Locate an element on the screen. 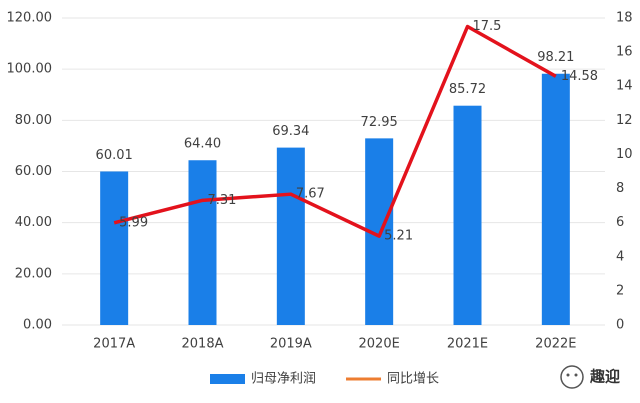 The width and height of the screenshot is (640, 403). x-tick-label: 2022E is located at coordinates (555, 344).